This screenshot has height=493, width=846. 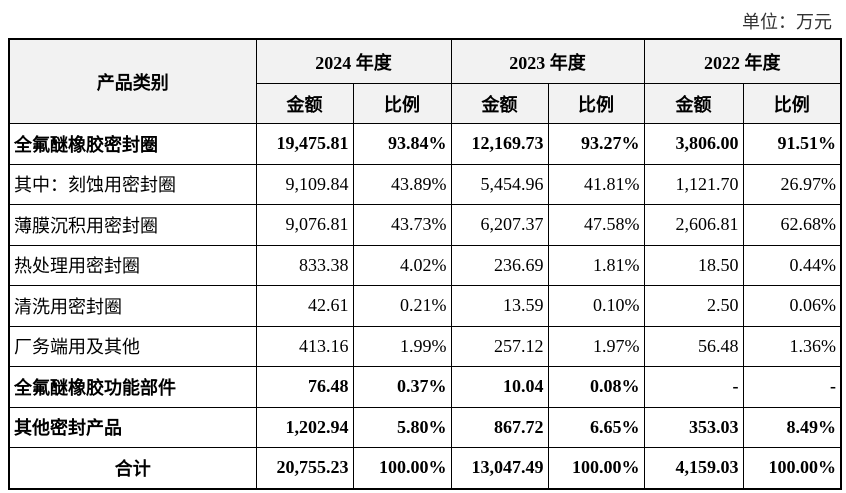 I want to click on cell-value: 0.06%, so click(x=792, y=306).